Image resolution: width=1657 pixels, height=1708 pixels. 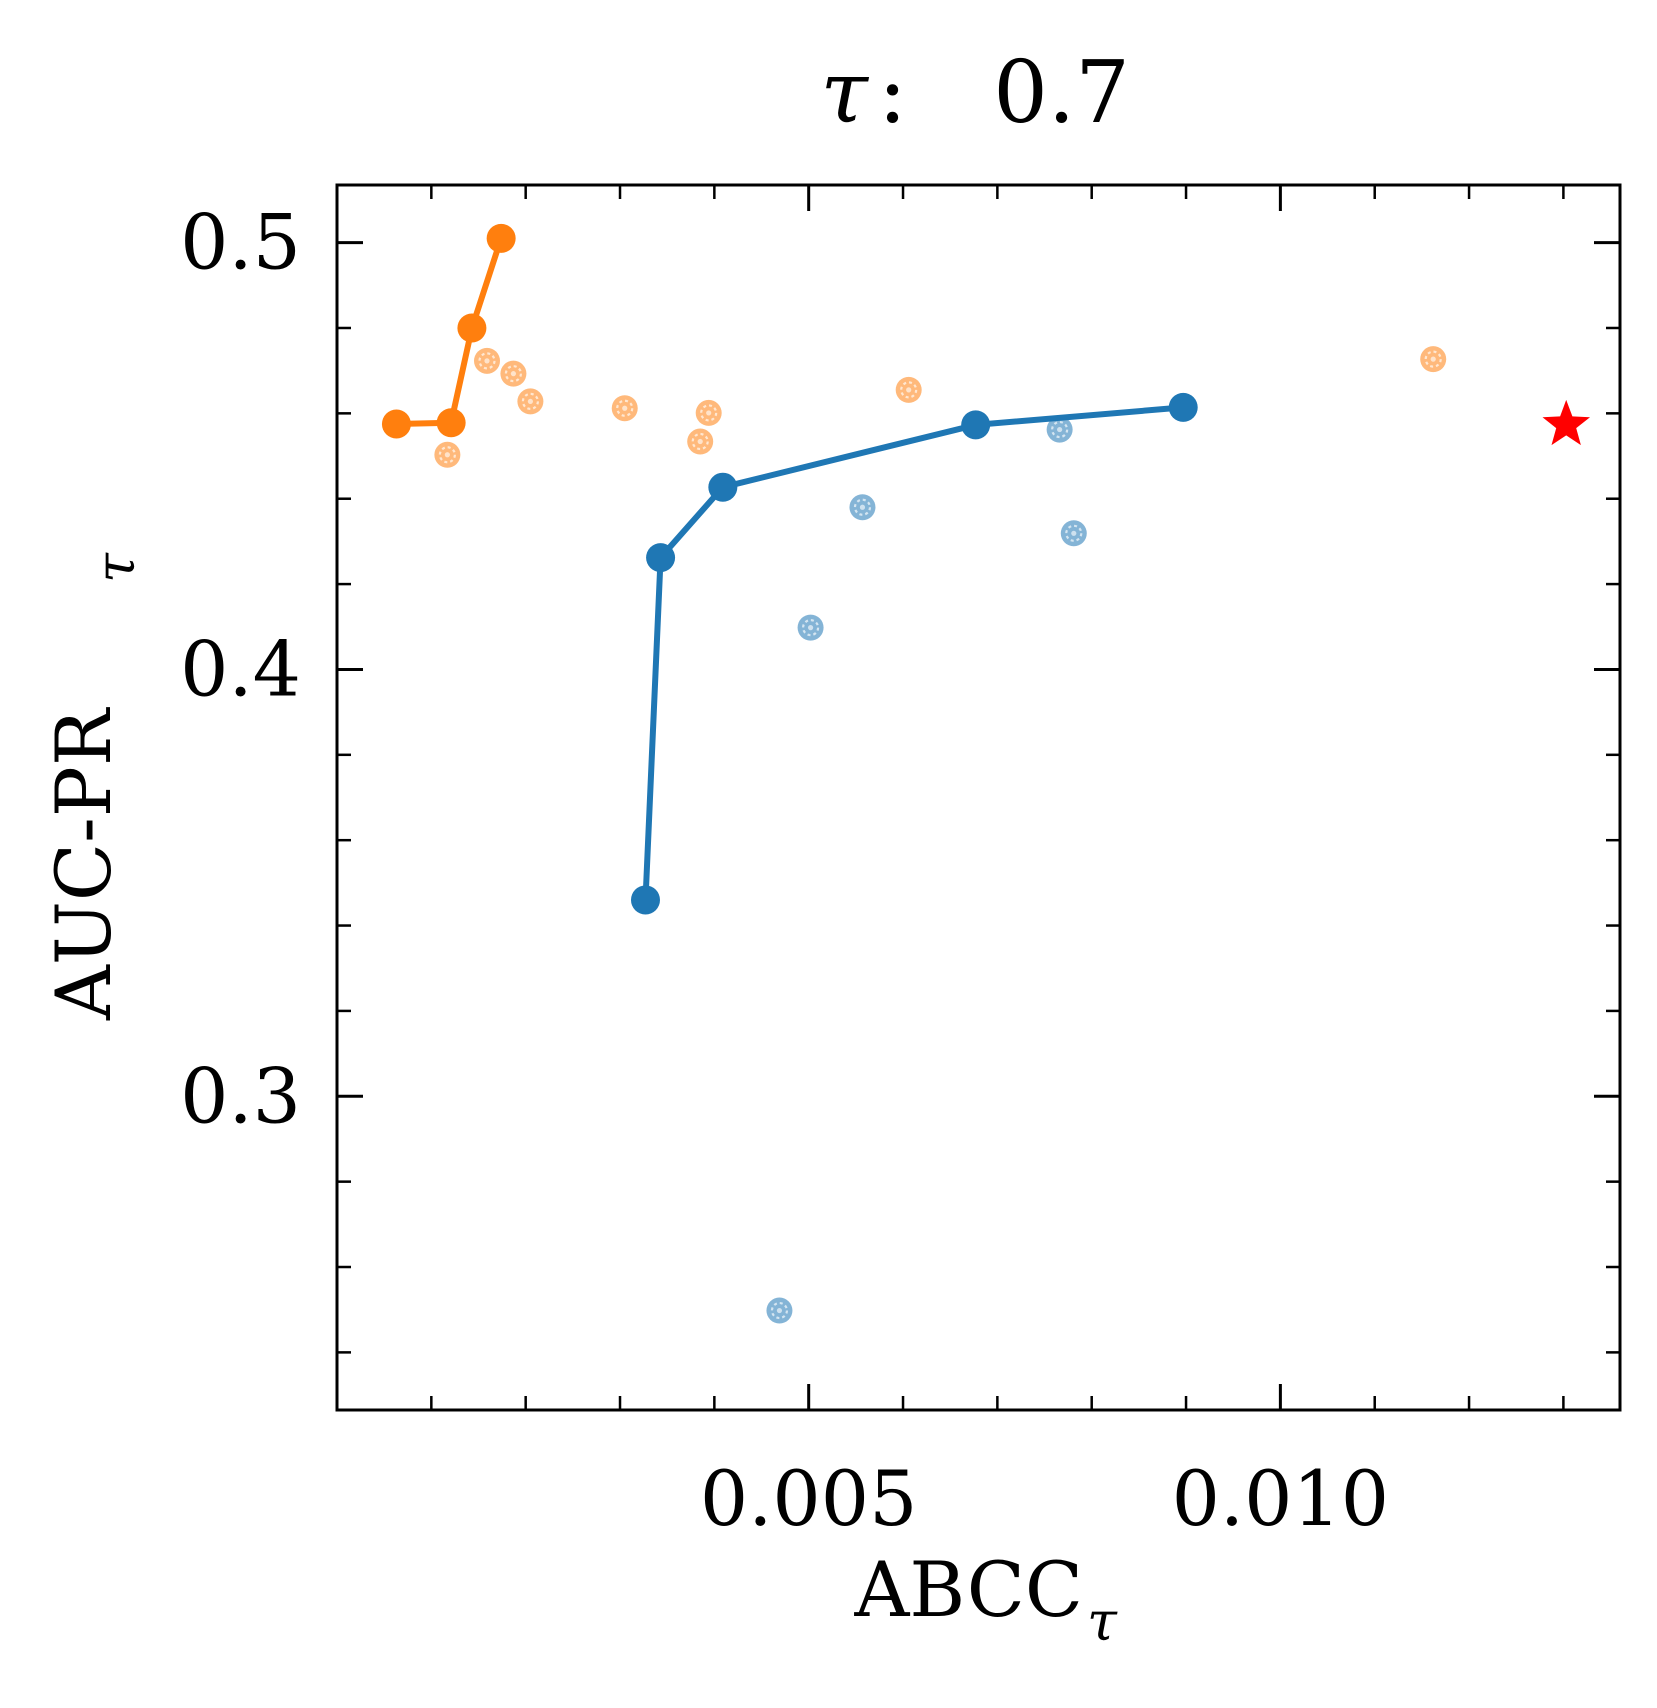 I want to click on y-tick-label: 0.5, so click(x=240, y=242).